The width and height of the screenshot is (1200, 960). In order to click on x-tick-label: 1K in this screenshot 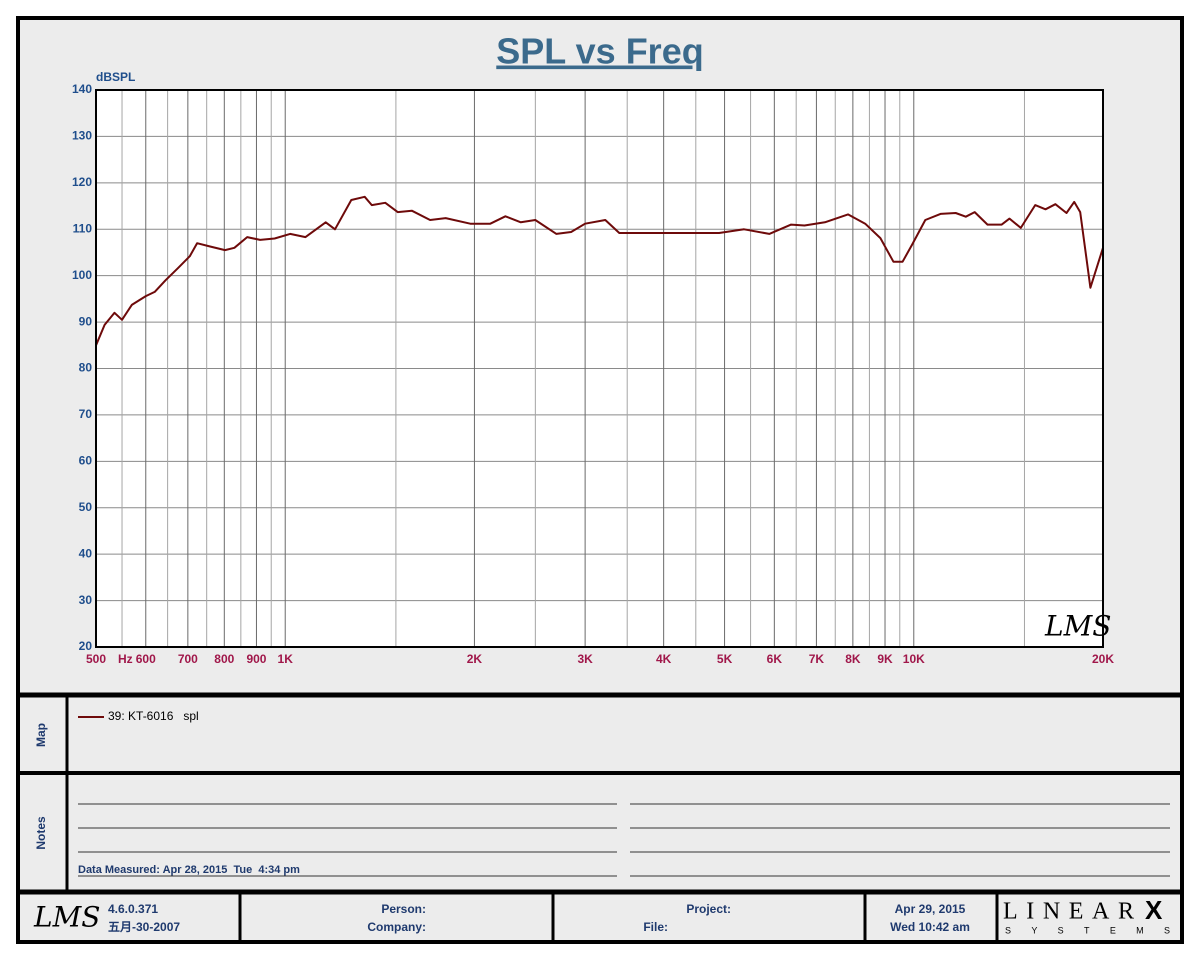, I will do `click(286, 659)`.